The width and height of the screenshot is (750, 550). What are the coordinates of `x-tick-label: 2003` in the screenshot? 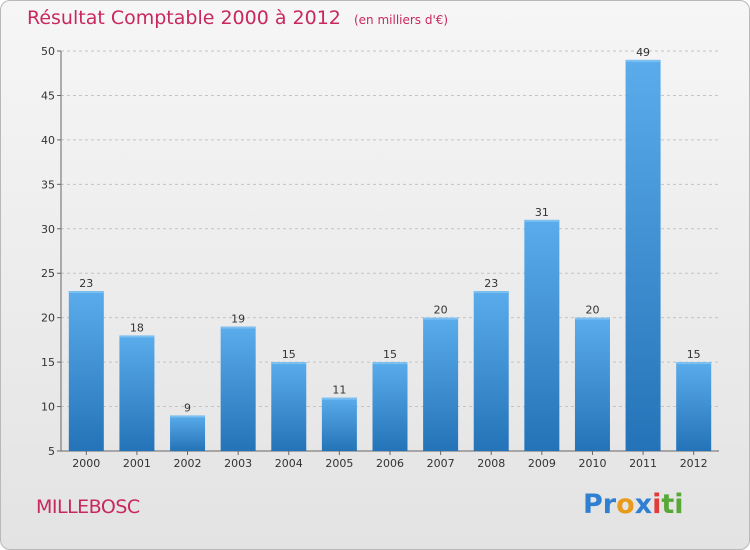 It's located at (238, 463).